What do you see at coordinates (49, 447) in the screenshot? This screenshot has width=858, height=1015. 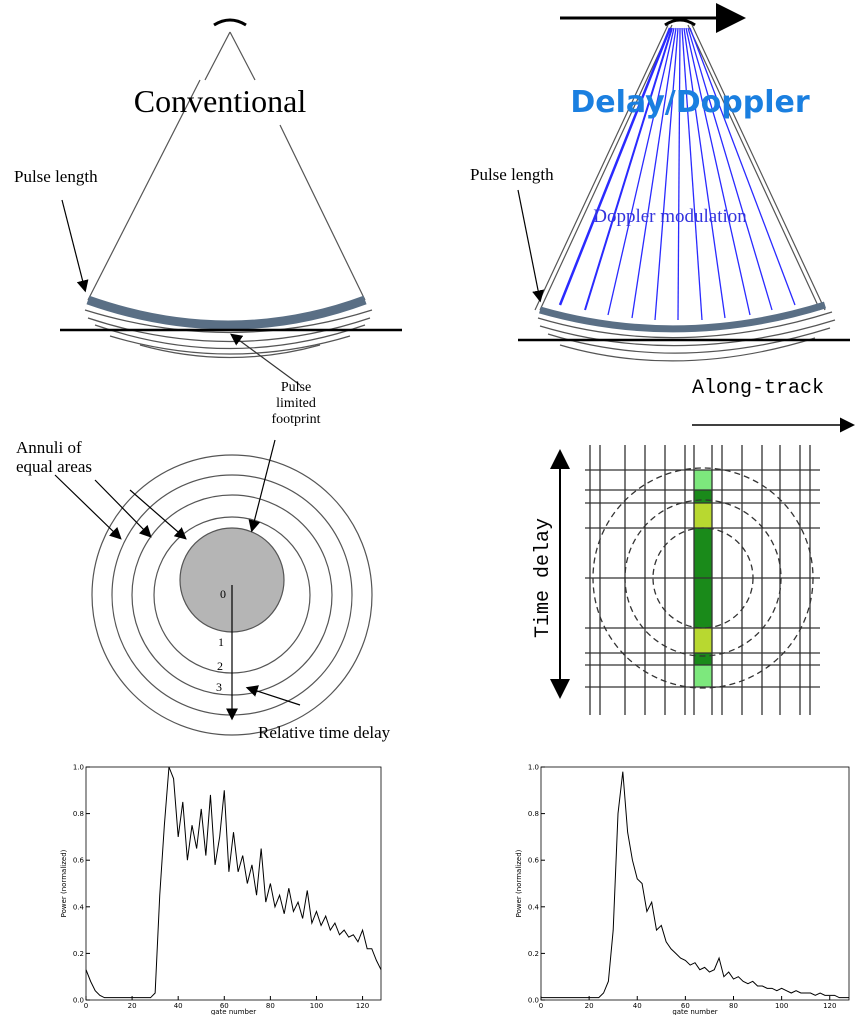 I see `annuli-label: Annuli of` at bounding box center [49, 447].